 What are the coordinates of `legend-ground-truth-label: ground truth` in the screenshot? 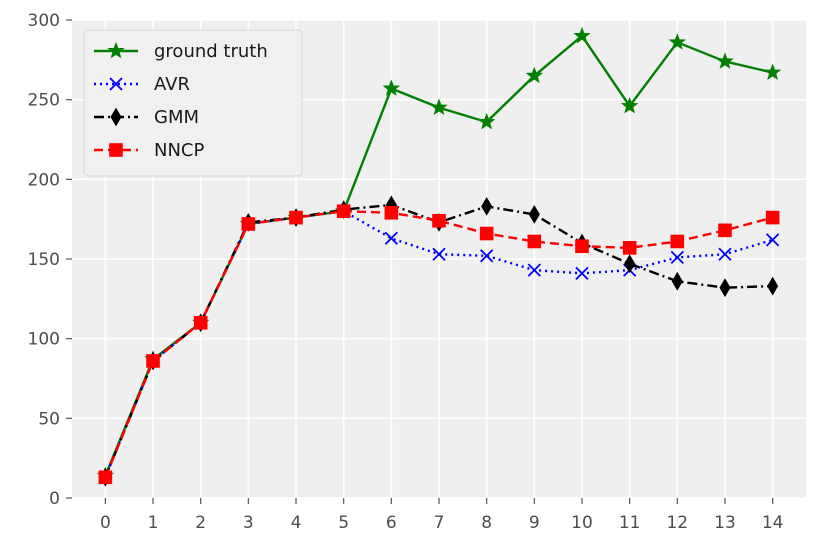 It's located at (211, 51).